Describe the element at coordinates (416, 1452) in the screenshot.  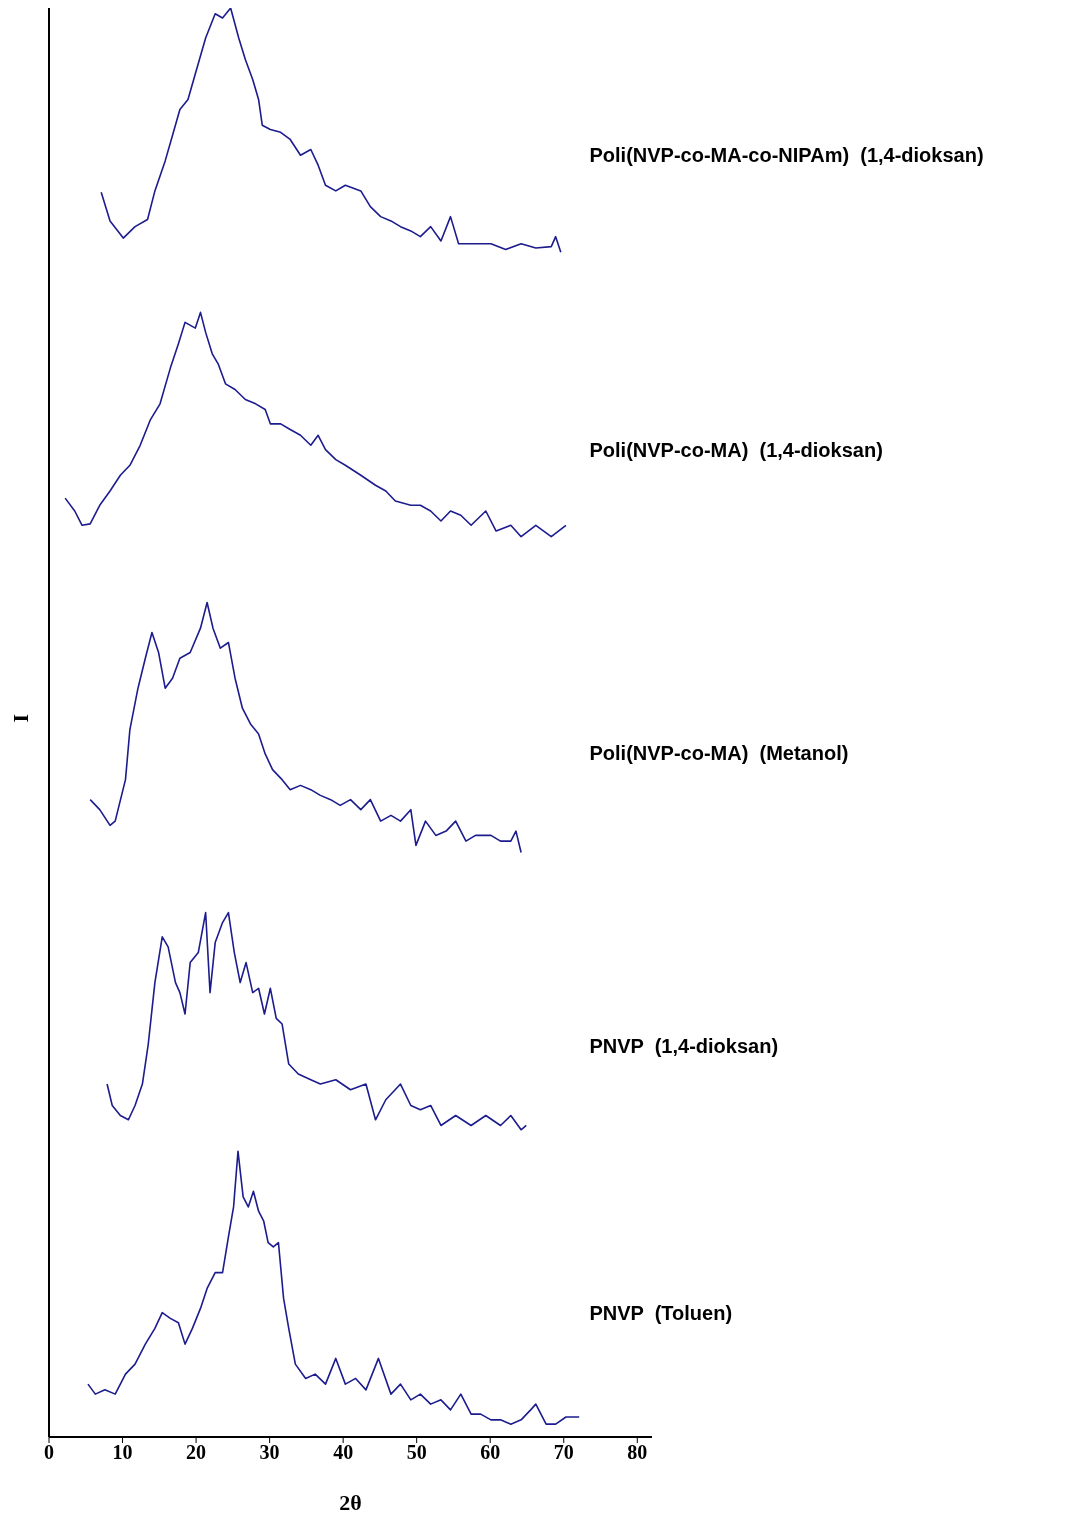
I see `x-tick-label: 50` at that location.